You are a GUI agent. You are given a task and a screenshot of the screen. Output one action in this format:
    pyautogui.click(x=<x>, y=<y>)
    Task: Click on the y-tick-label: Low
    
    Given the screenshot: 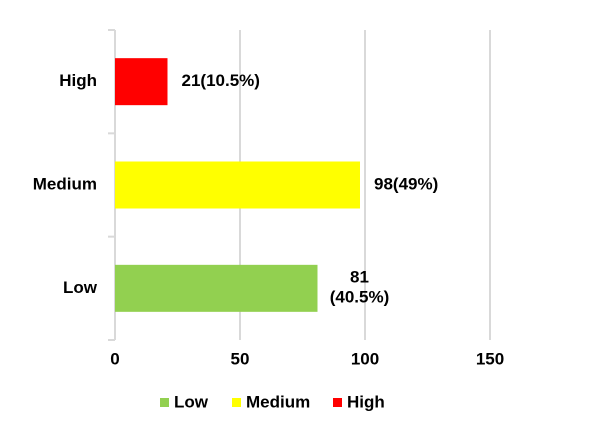 What is the action you would take?
    pyautogui.click(x=80, y=287)
    